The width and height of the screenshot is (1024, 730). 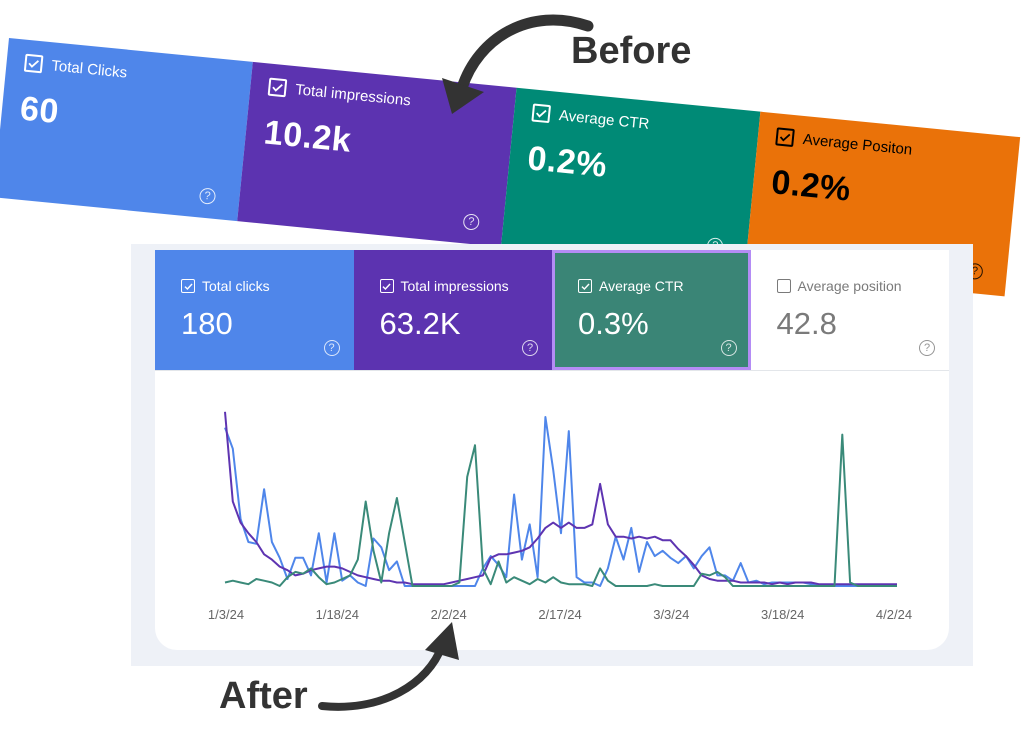 What do you see at coordinates (630, 179) in the screenshot?
I see `before-metric-average-ctr: Average CTR 0.2% ?` at bounding box center [630, 179].